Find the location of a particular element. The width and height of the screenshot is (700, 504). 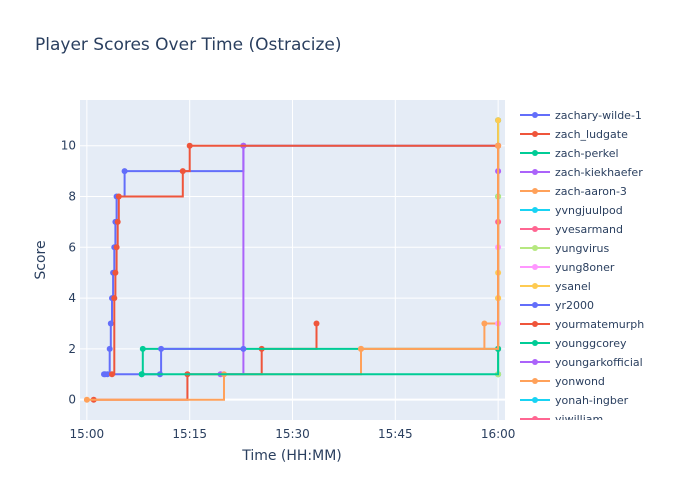

legend-item: zachary-wilde-1 is located at coordinates (581, 115).